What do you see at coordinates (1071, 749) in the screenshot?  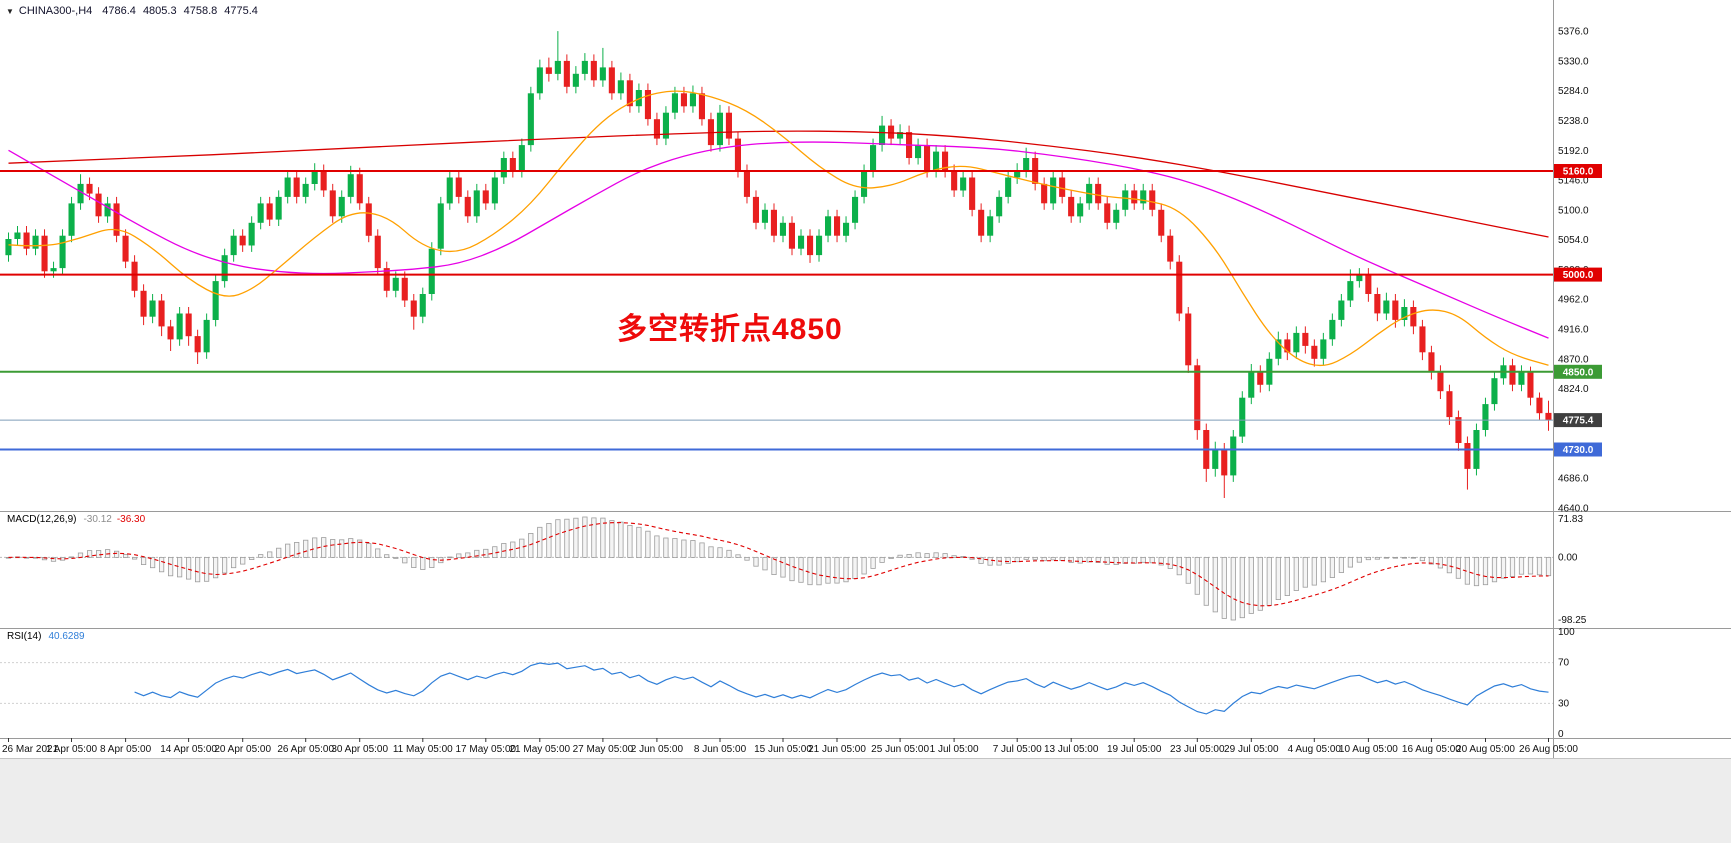 I see `svg-text: 13 Jul 05:00` at bounding box center [1071, 749].